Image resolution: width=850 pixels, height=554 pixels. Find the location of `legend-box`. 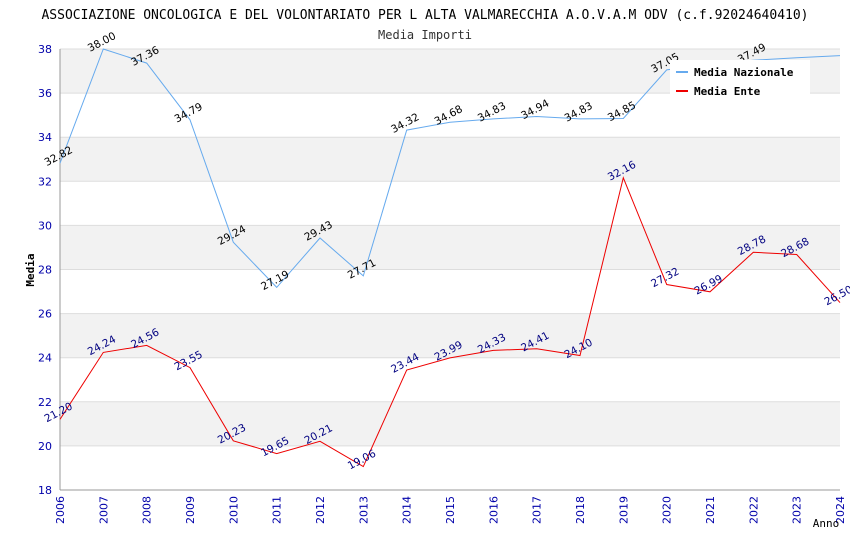

legend-box is located at coordinates (740, 78).